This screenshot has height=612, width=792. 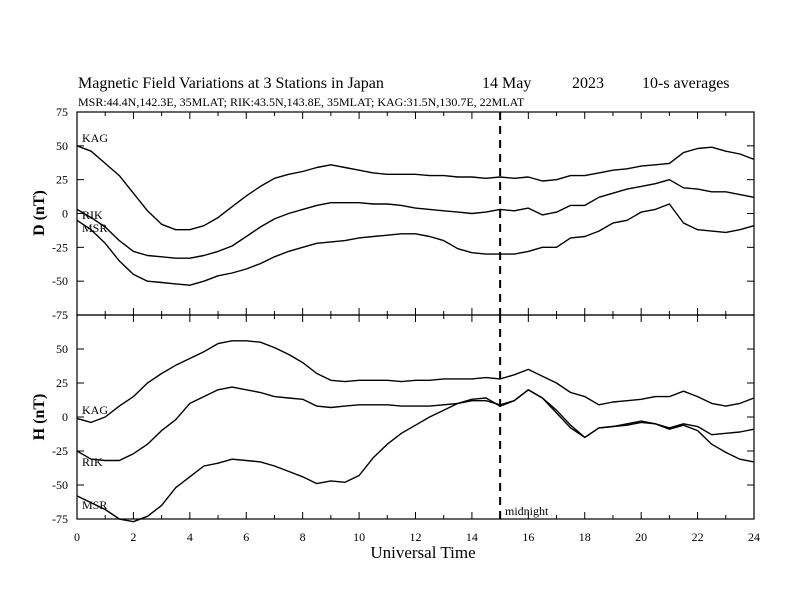 I want to click on x-tick-label: 12, so click(x=416, y=537).